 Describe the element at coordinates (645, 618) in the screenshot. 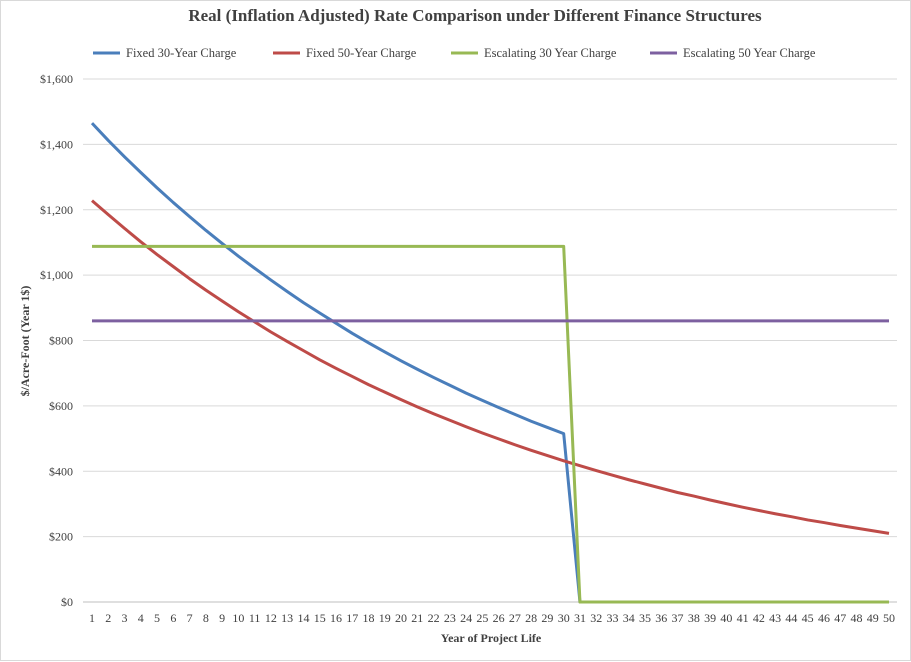

I see `x-tick-label: 35` at that location.